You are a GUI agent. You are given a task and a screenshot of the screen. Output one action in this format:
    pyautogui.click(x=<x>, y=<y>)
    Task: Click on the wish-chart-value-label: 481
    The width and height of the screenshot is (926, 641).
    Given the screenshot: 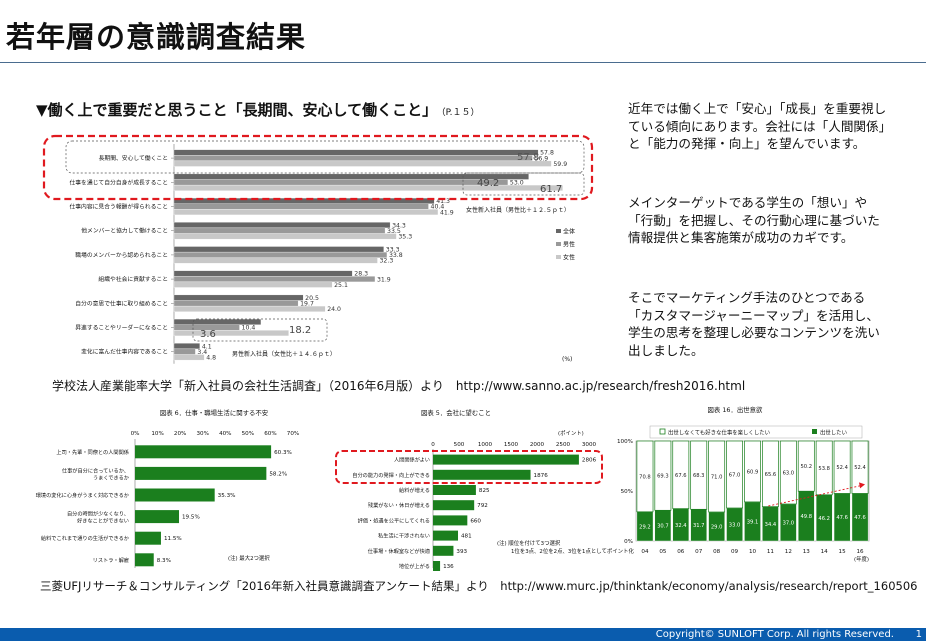 What is the action you would take?
    pyautogui.click(x=466, y=537)
    